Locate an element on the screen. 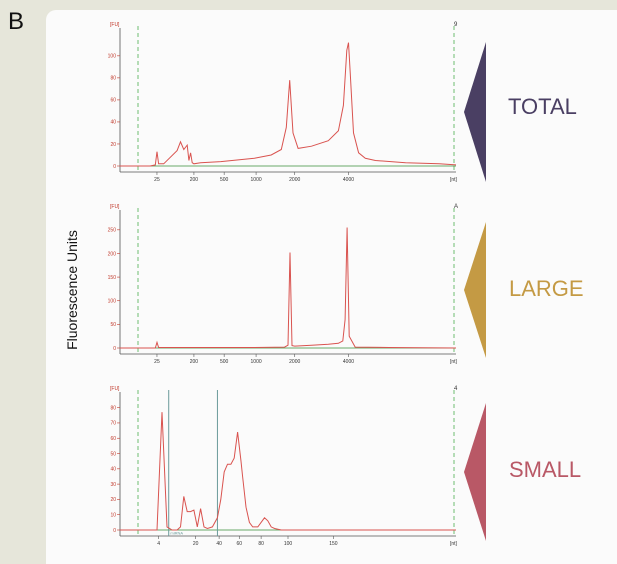 The width and height of the screenshot is (617, 564). y-tick-label: 200 is located at coordinates (112, 254).